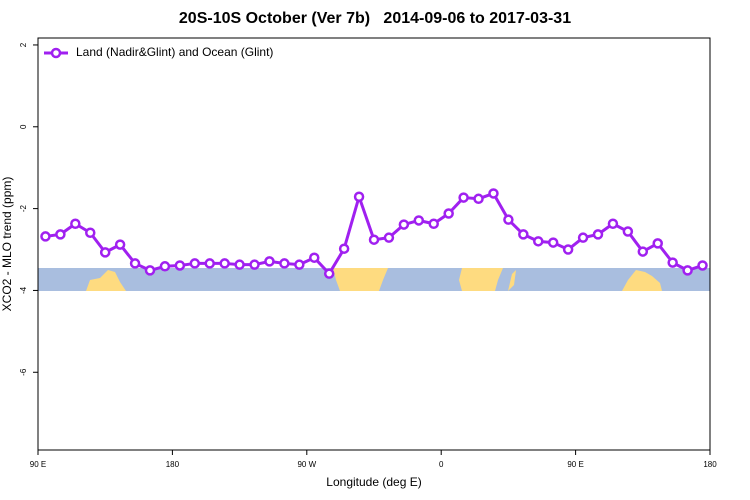 Image resolution: width=750 pixels, height=500 pixels. Describe the element at coordinates (306, 464) in the screenshot. I see `x-tick-label: 90 W` at that location.